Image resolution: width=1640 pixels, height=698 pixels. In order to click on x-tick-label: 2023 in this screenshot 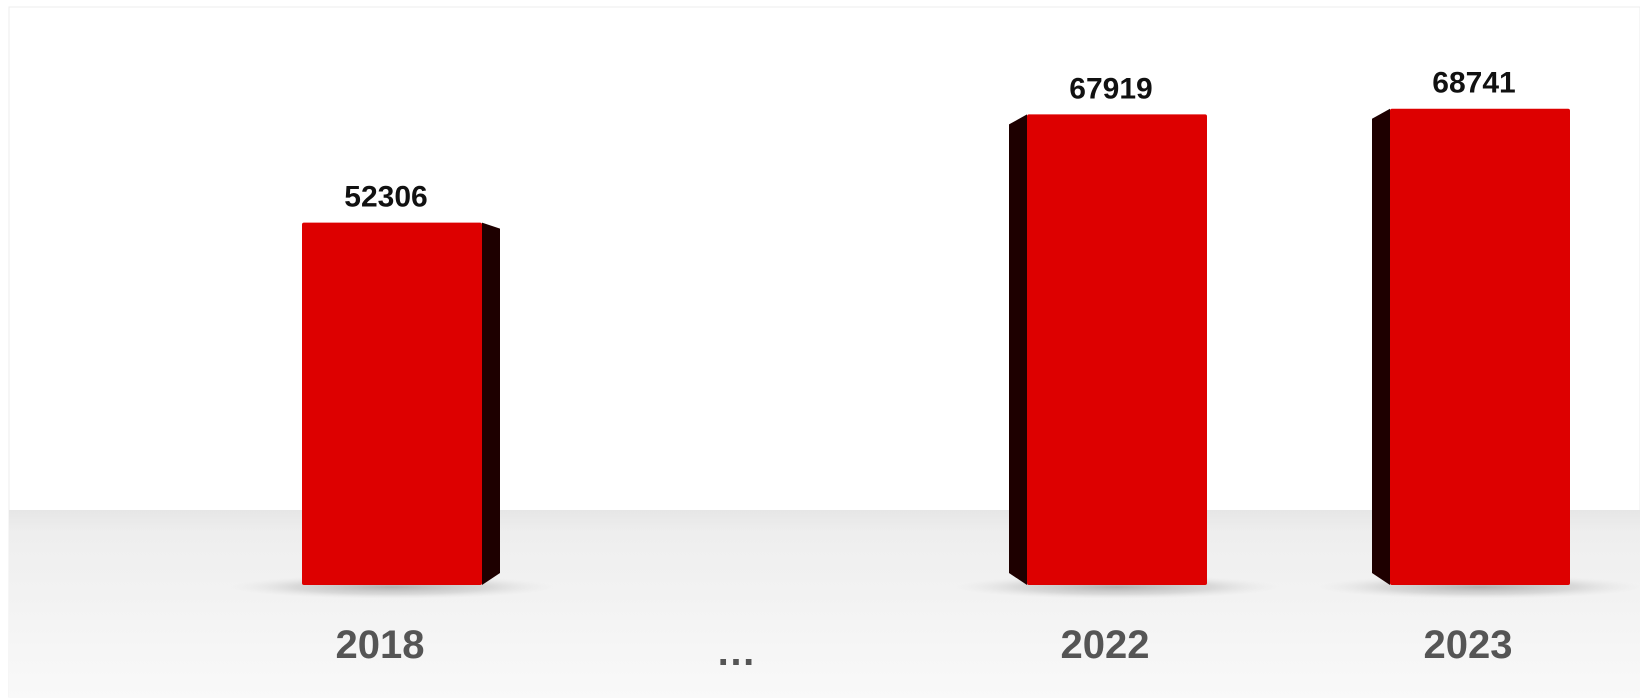, I will do `click(1468, 645)`.